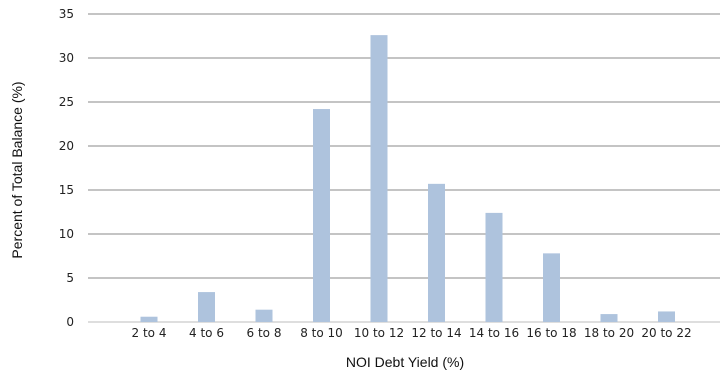 Image resolution: width=720 pixels, height=374 pixels. I want to click on x-axis-label: NOI Debt Yield (%), so click(405, 362).